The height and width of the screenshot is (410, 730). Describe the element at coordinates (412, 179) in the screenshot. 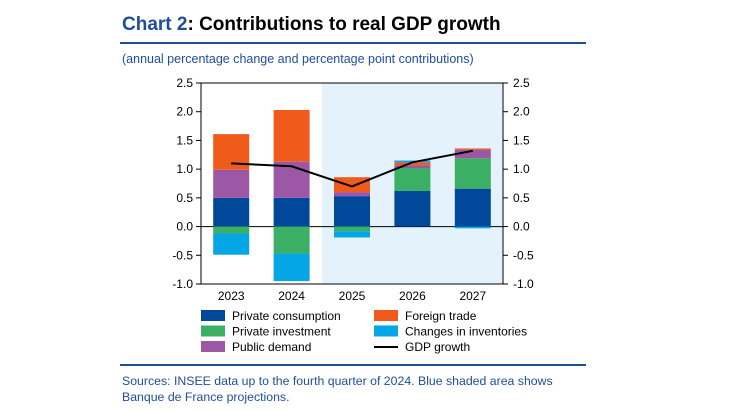

I see `bar-private-investment-2026` at that location.